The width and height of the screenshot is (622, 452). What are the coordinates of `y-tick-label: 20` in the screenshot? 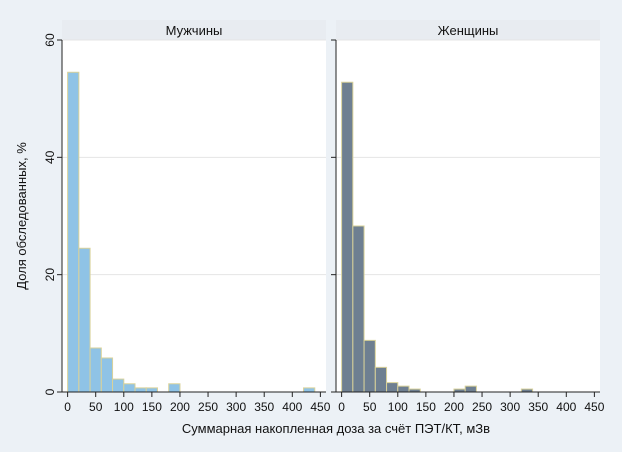 It's located at (50, 275).